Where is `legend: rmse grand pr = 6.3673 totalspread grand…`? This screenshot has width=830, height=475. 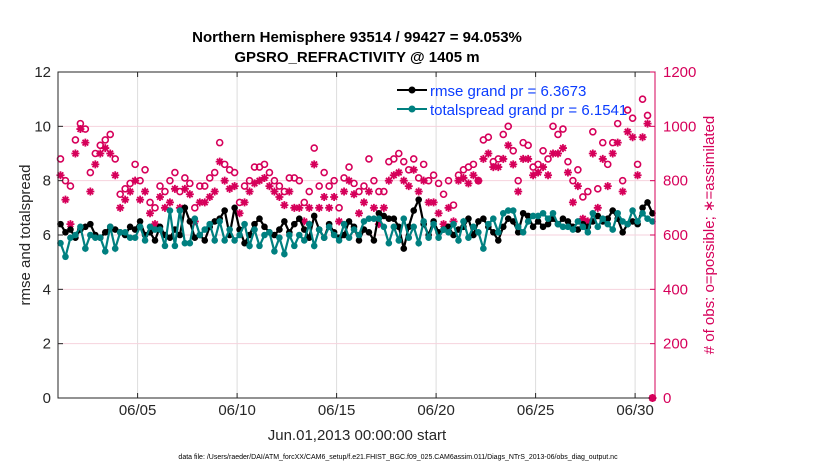 legend: rmse grand pr = 6.3673 totalspread grand… is located at coordinates (512, 101).